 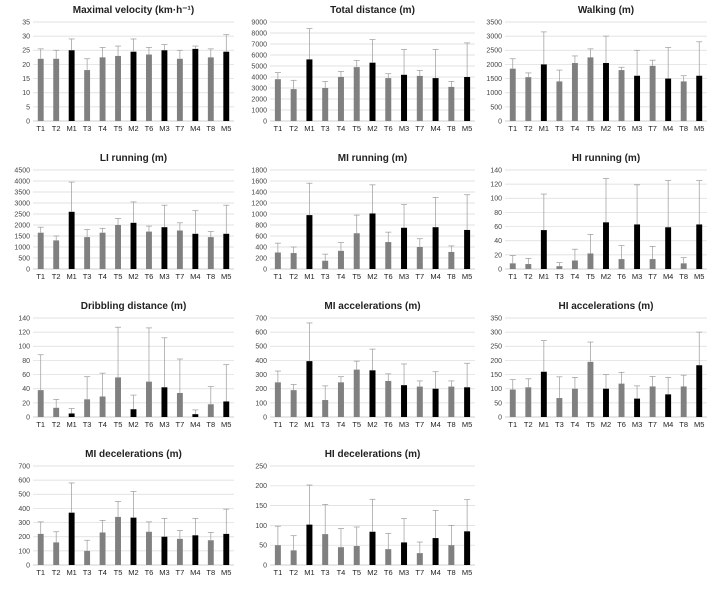 I want to click on y-tick-label: 600, so click(x=261, y=333).